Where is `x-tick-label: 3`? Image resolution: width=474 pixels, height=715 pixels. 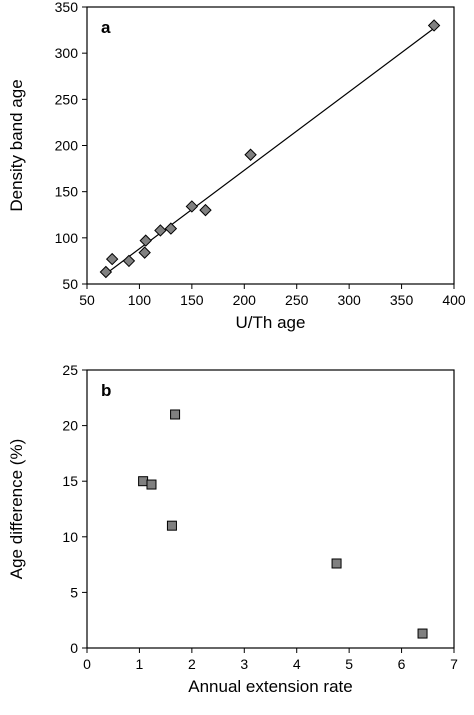 x-tick-label: 3 is located at coordinates (244, 664).